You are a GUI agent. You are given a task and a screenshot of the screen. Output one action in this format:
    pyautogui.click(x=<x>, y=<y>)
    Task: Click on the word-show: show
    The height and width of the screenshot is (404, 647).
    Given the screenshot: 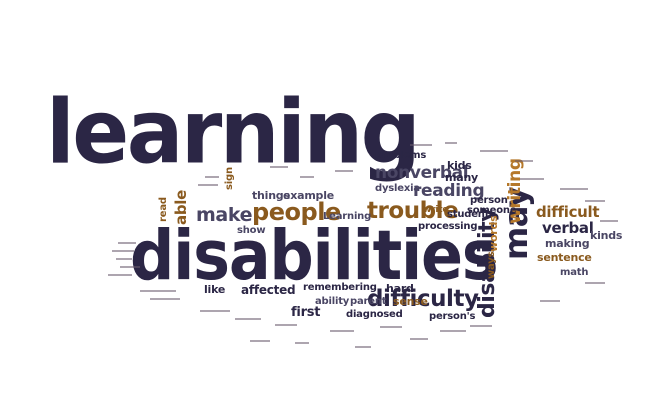 What is the action you would take?
    pyautogui.click(x=251, y=230)
    